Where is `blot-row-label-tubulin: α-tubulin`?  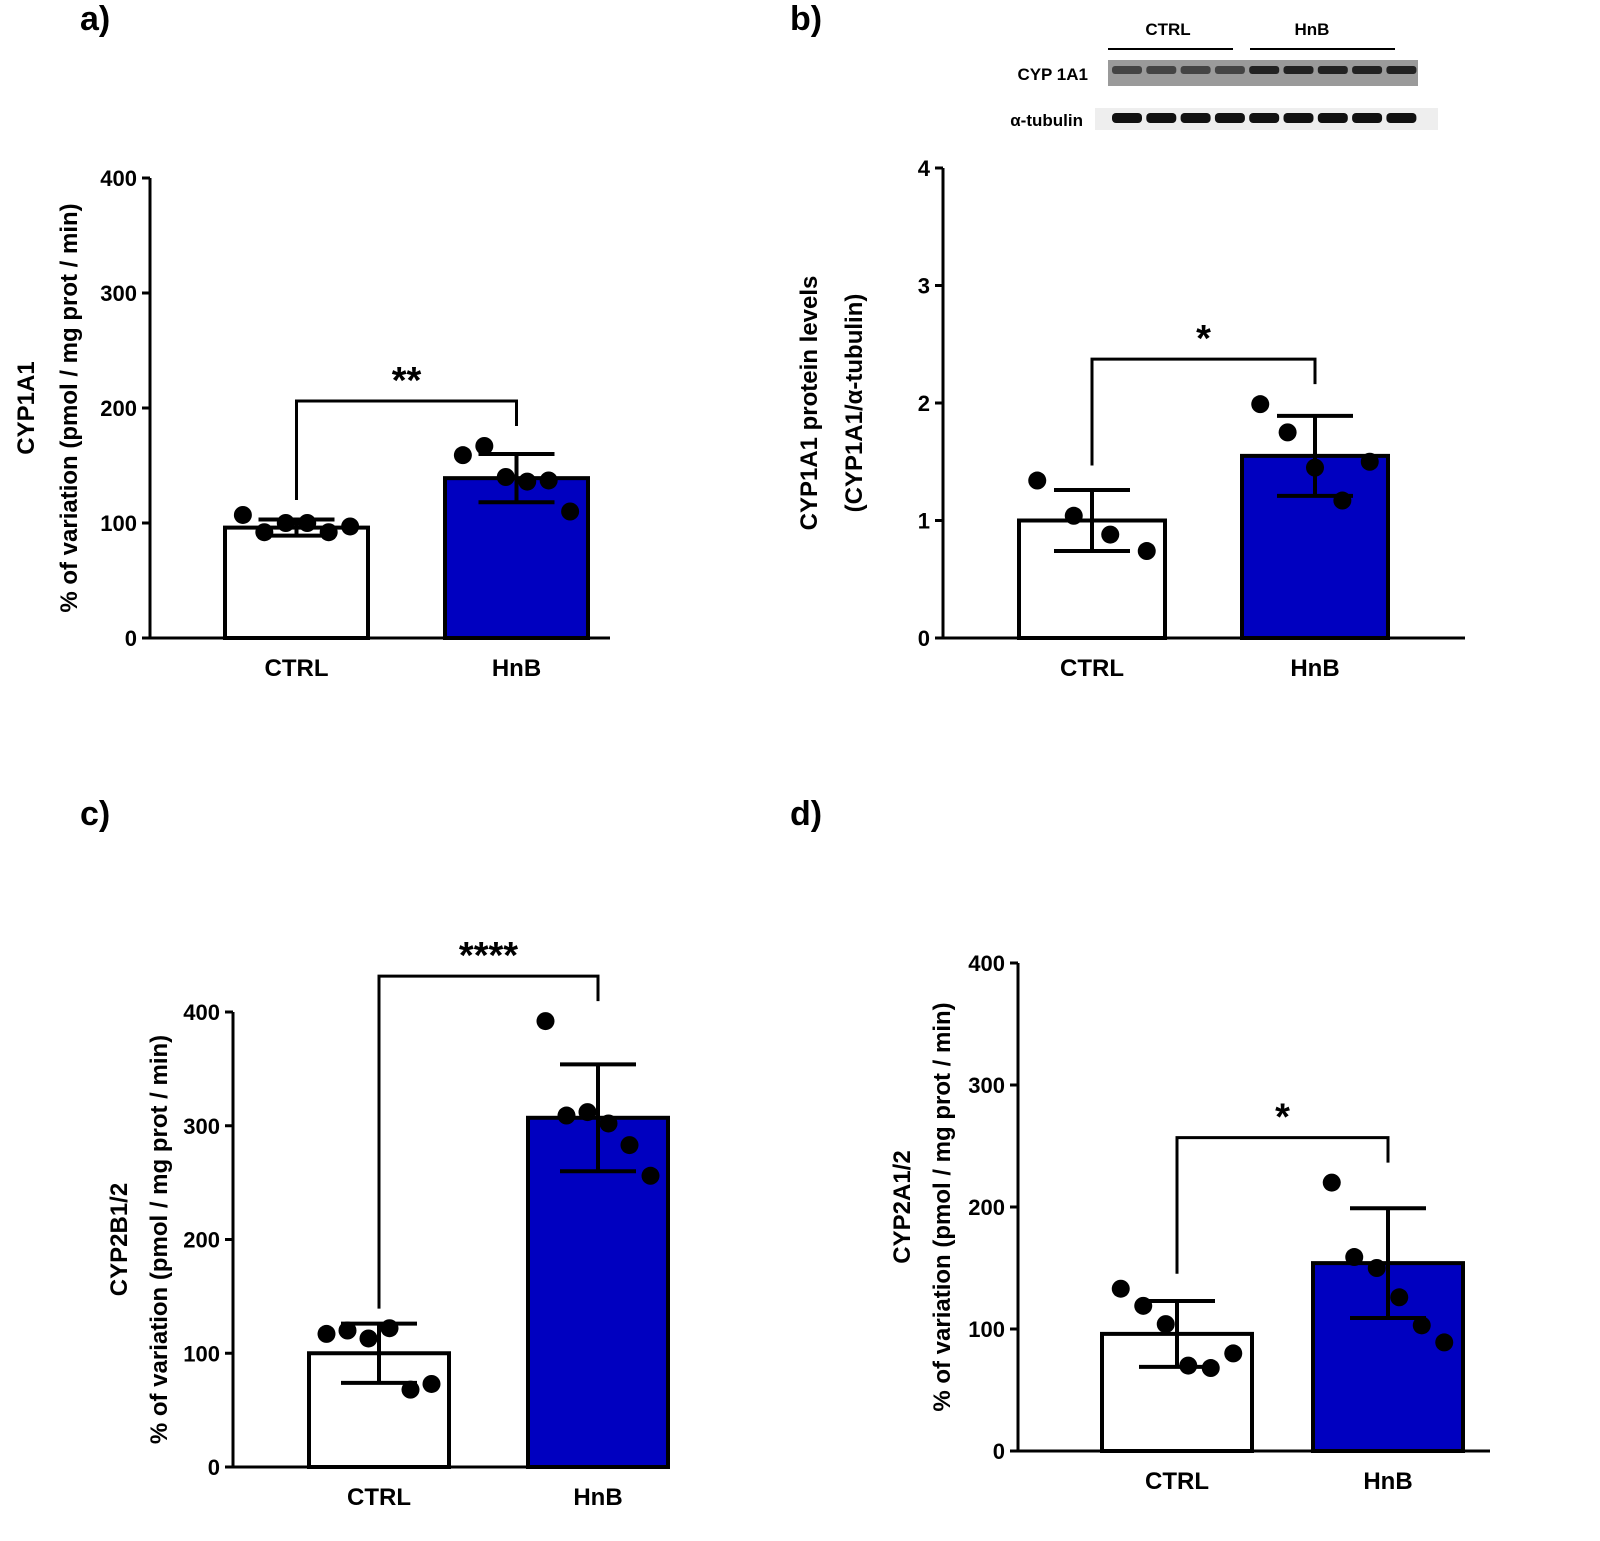 blot-row-label-tubulin: α-tubulin is located at coordinates (1046, 120).